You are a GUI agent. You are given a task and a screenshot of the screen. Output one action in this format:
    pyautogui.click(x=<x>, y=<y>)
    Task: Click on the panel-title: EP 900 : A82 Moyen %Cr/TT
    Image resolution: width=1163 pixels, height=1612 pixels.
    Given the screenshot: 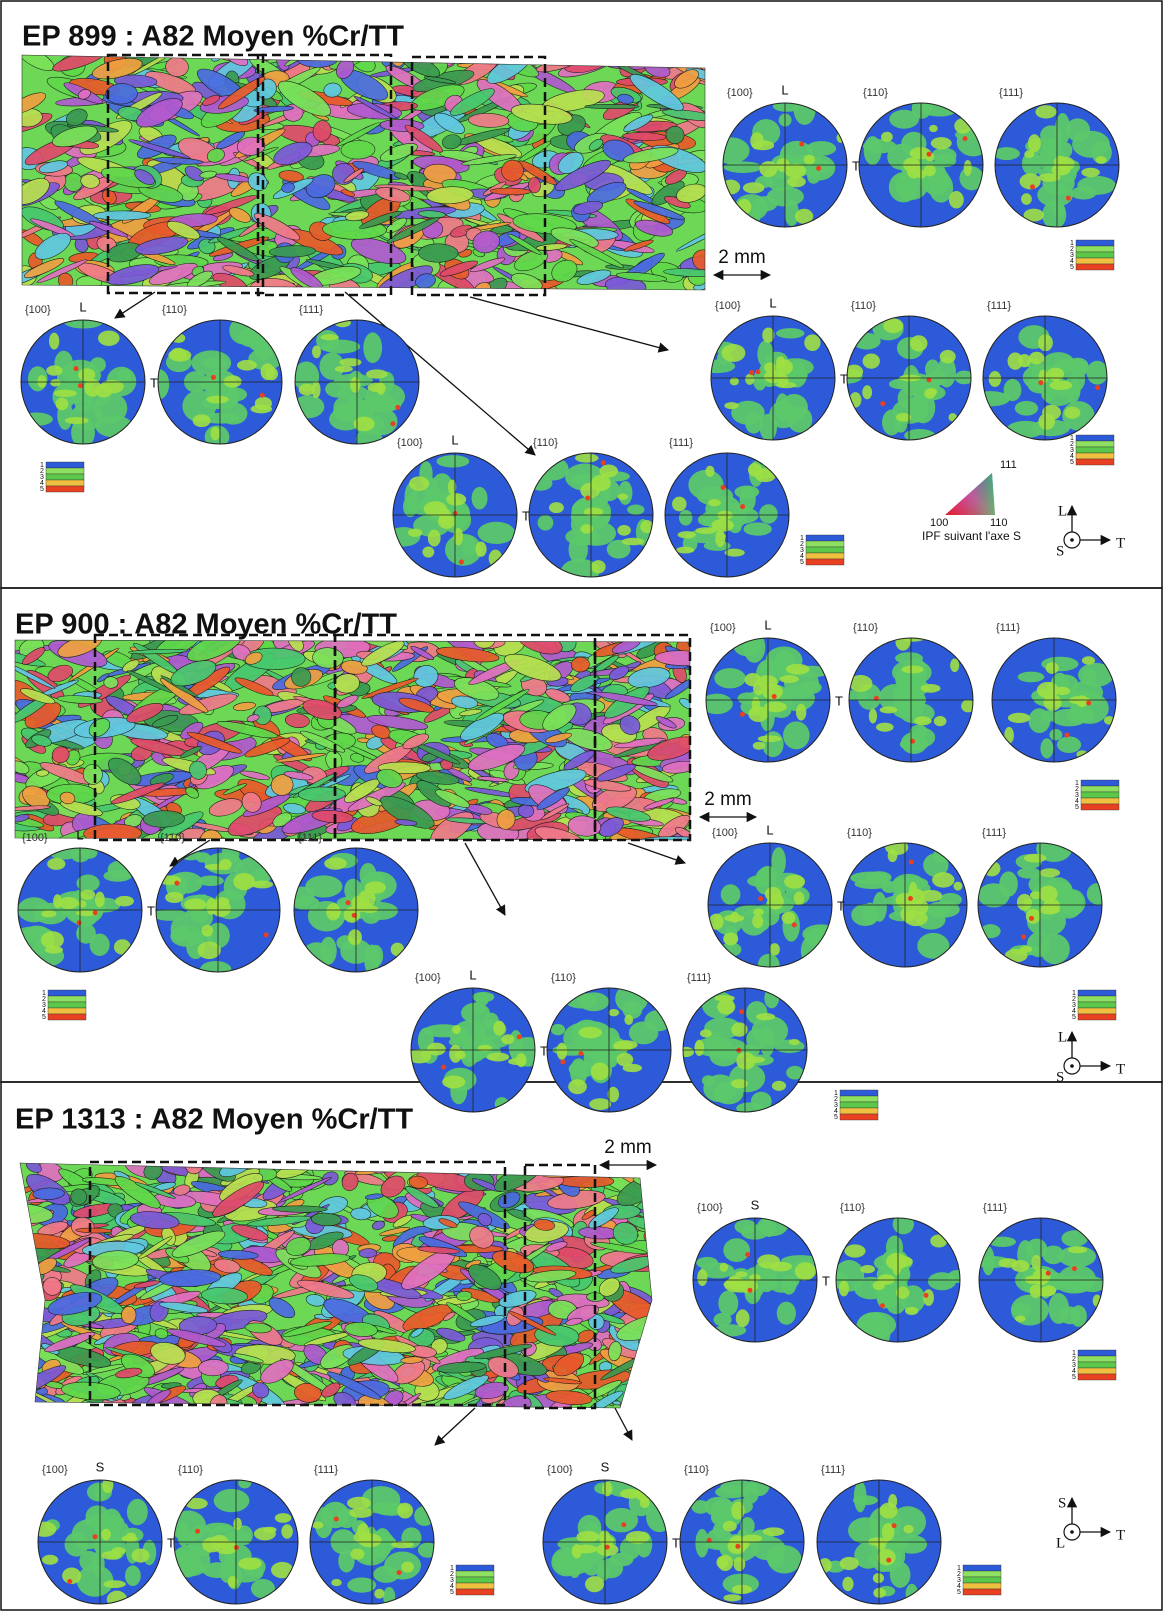 What is the action you would take?
    pyautogui.click(x=206, y=625)
    